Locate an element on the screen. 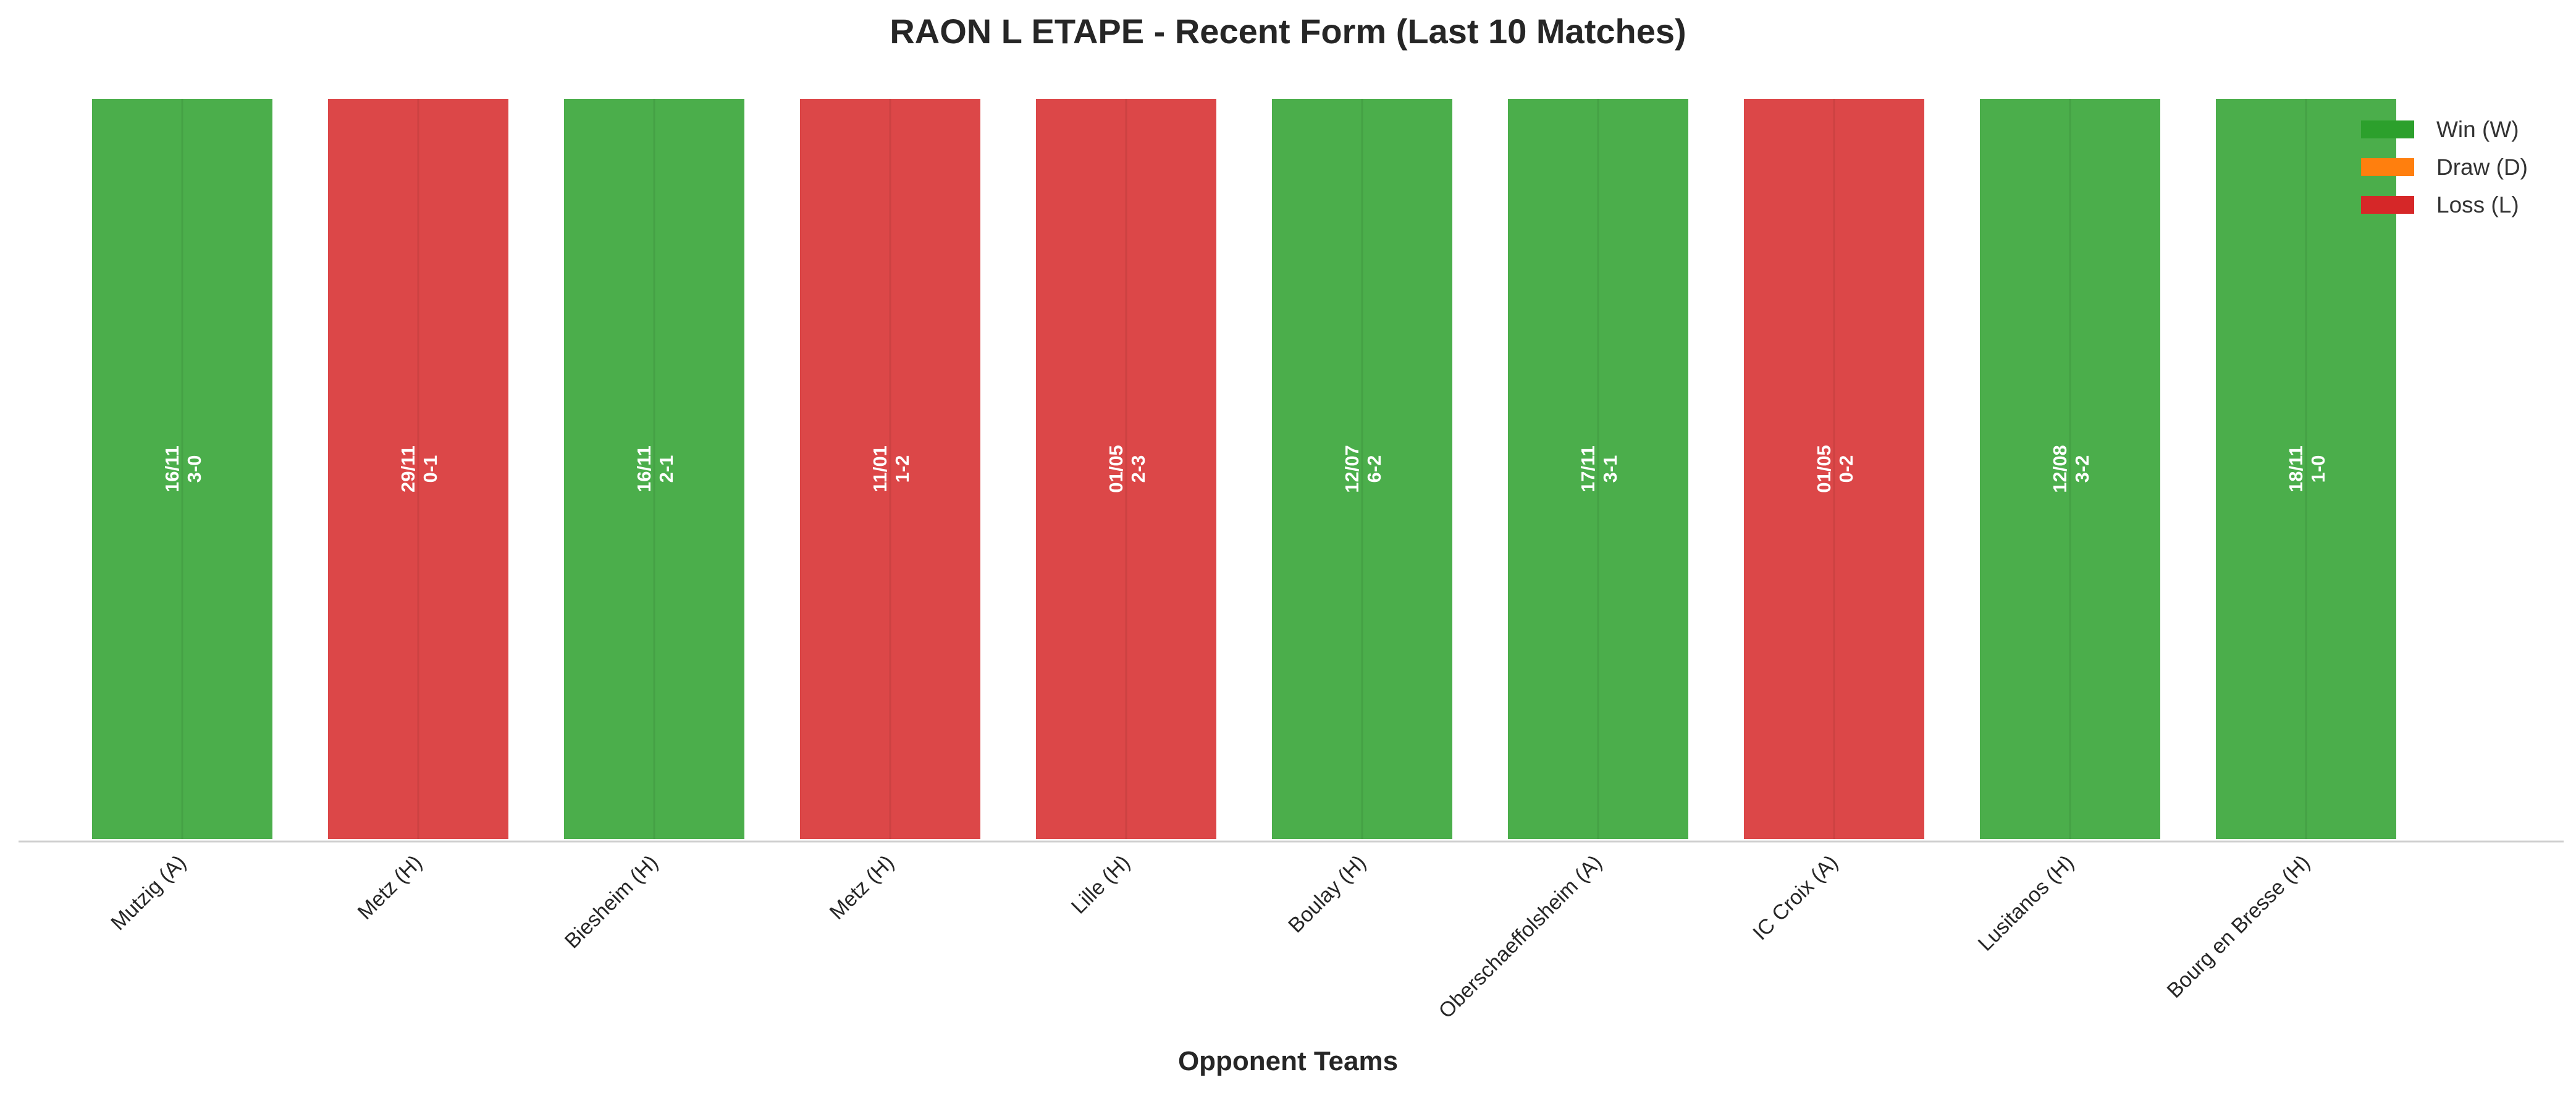 The image size is (2576, 1093). bar-date: 18/11 is located at coordinates (2296, 469).